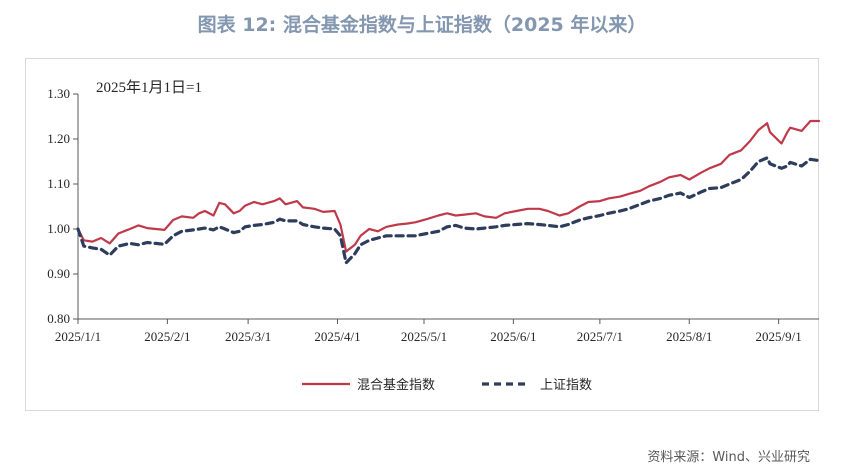 This screenshot has width=844, height=471. Describe the element at coordinates (58, 273) in the screenshot. I see `y-tick-label: 0.90` at that location.